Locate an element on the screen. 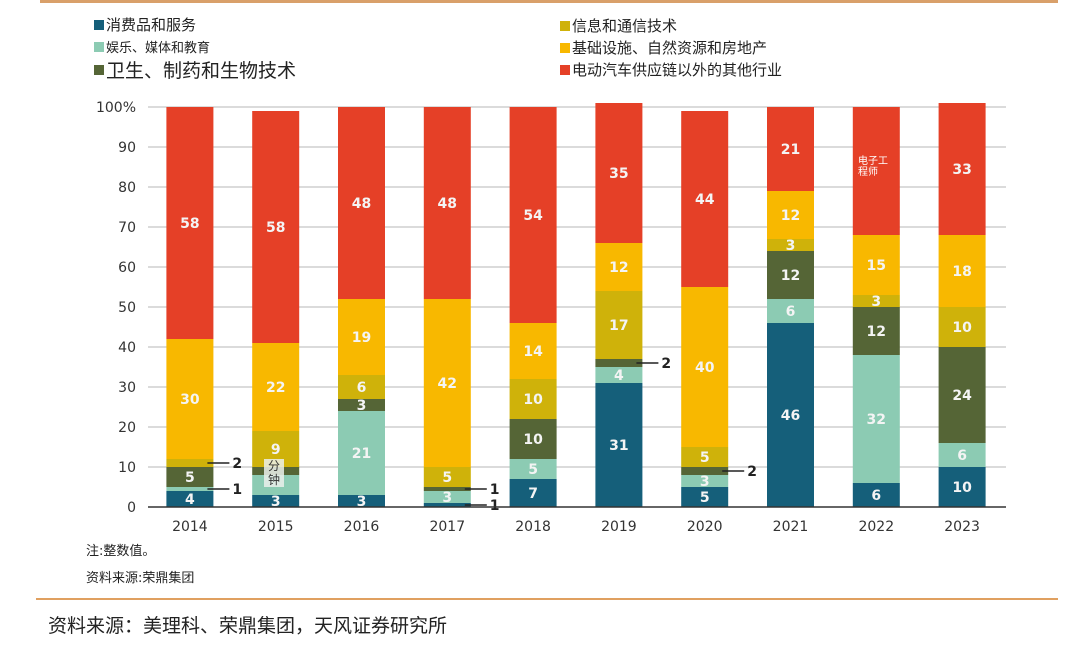 This screenshot has width=1080, height=655. data-label: 33 is located at coordinates (961, 170).